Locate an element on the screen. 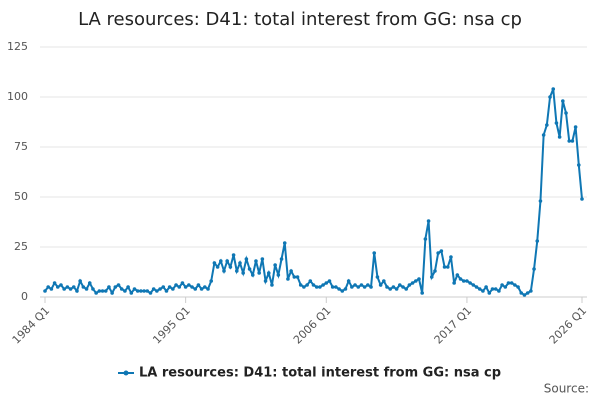 The width and height of the screenshot is (600, 400). x-tick-label: 2026 Q1 is located at coordinates (568, 325).